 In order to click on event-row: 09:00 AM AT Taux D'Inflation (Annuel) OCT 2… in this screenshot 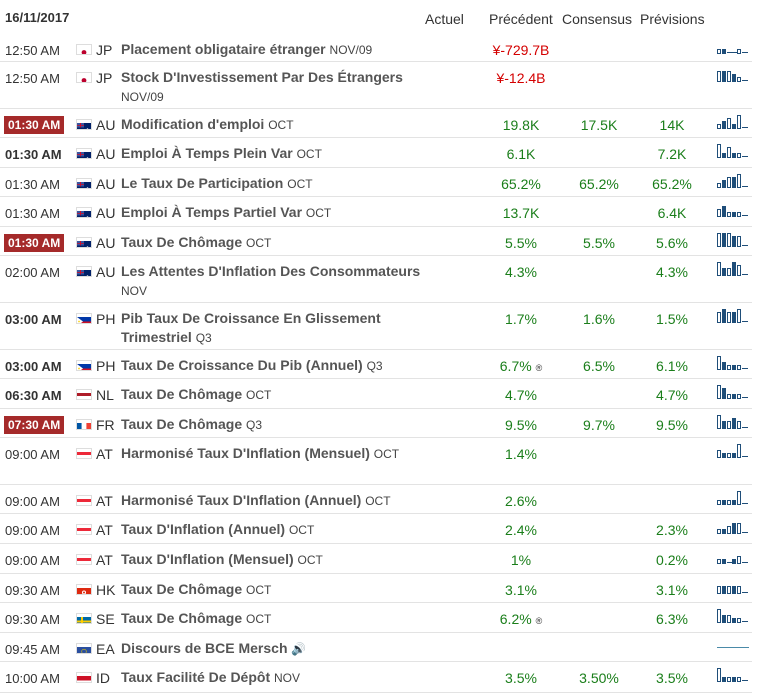, I will do `click(376, 529)`.